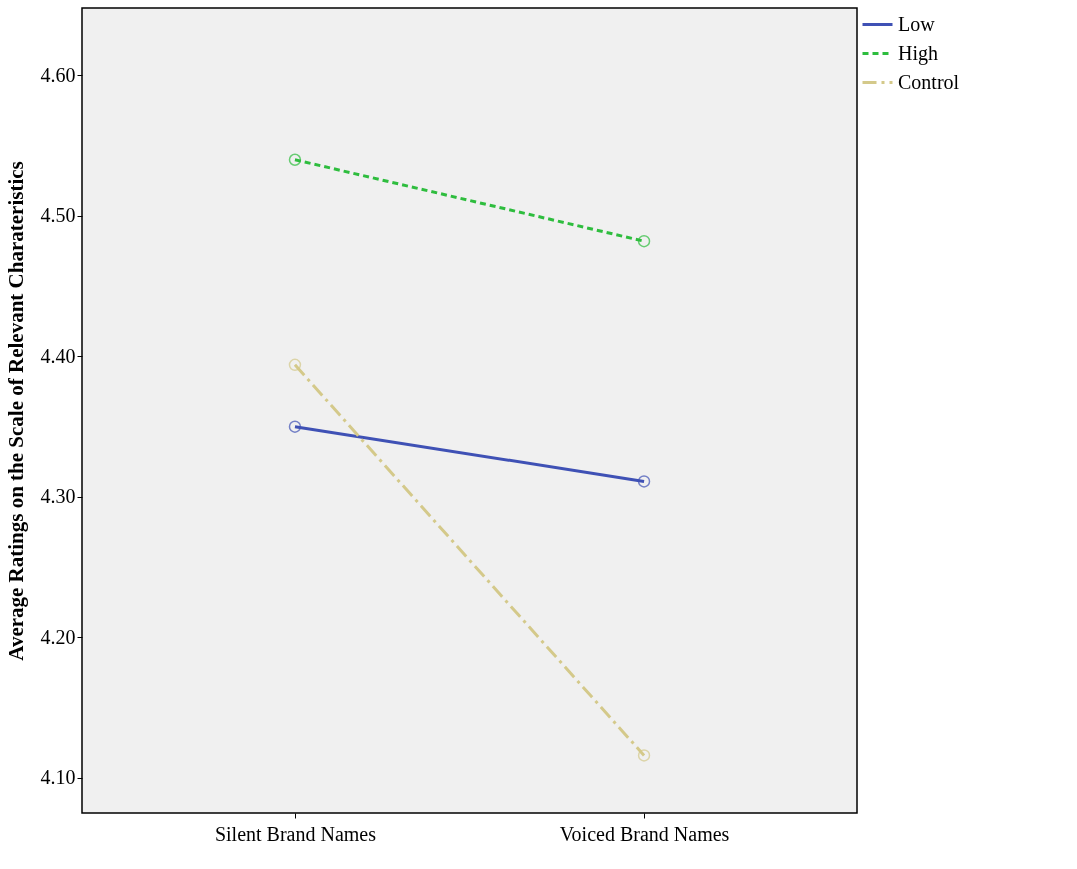  I want to click on legend-label: Control, so click(929, 81).